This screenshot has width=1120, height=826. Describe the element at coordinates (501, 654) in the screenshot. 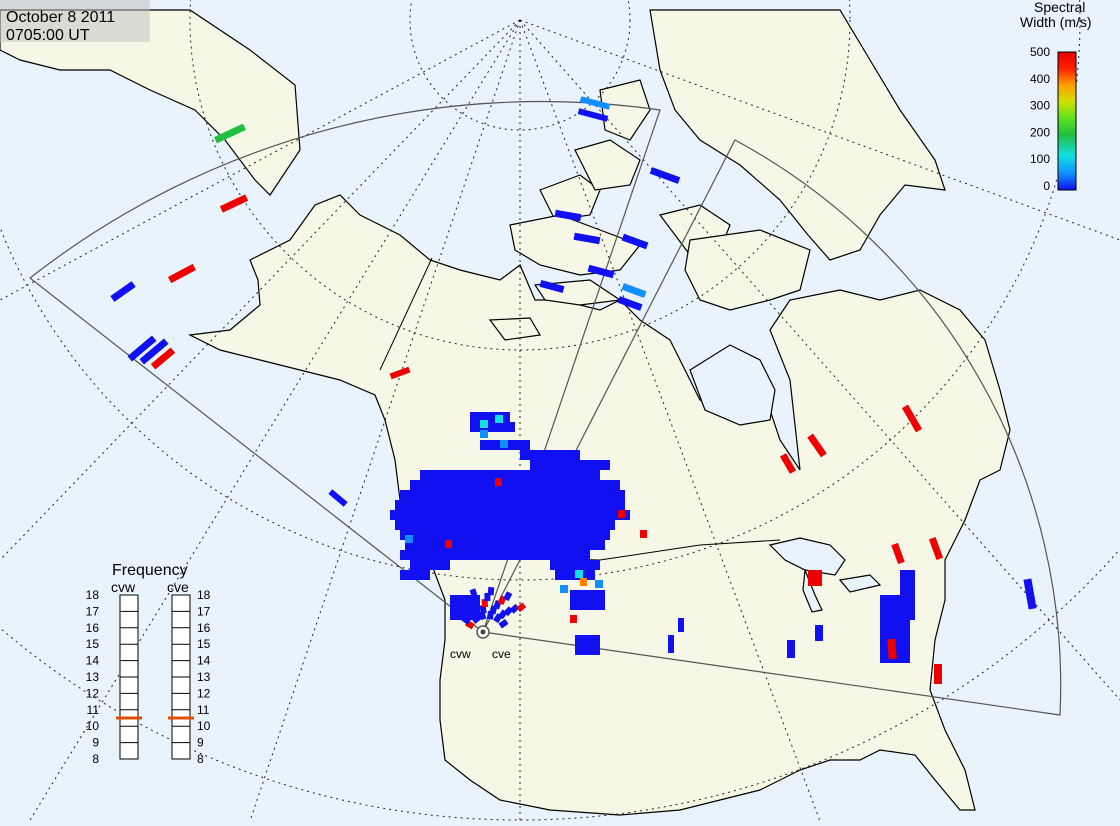

I see `site-label-cve: cve` at that location.